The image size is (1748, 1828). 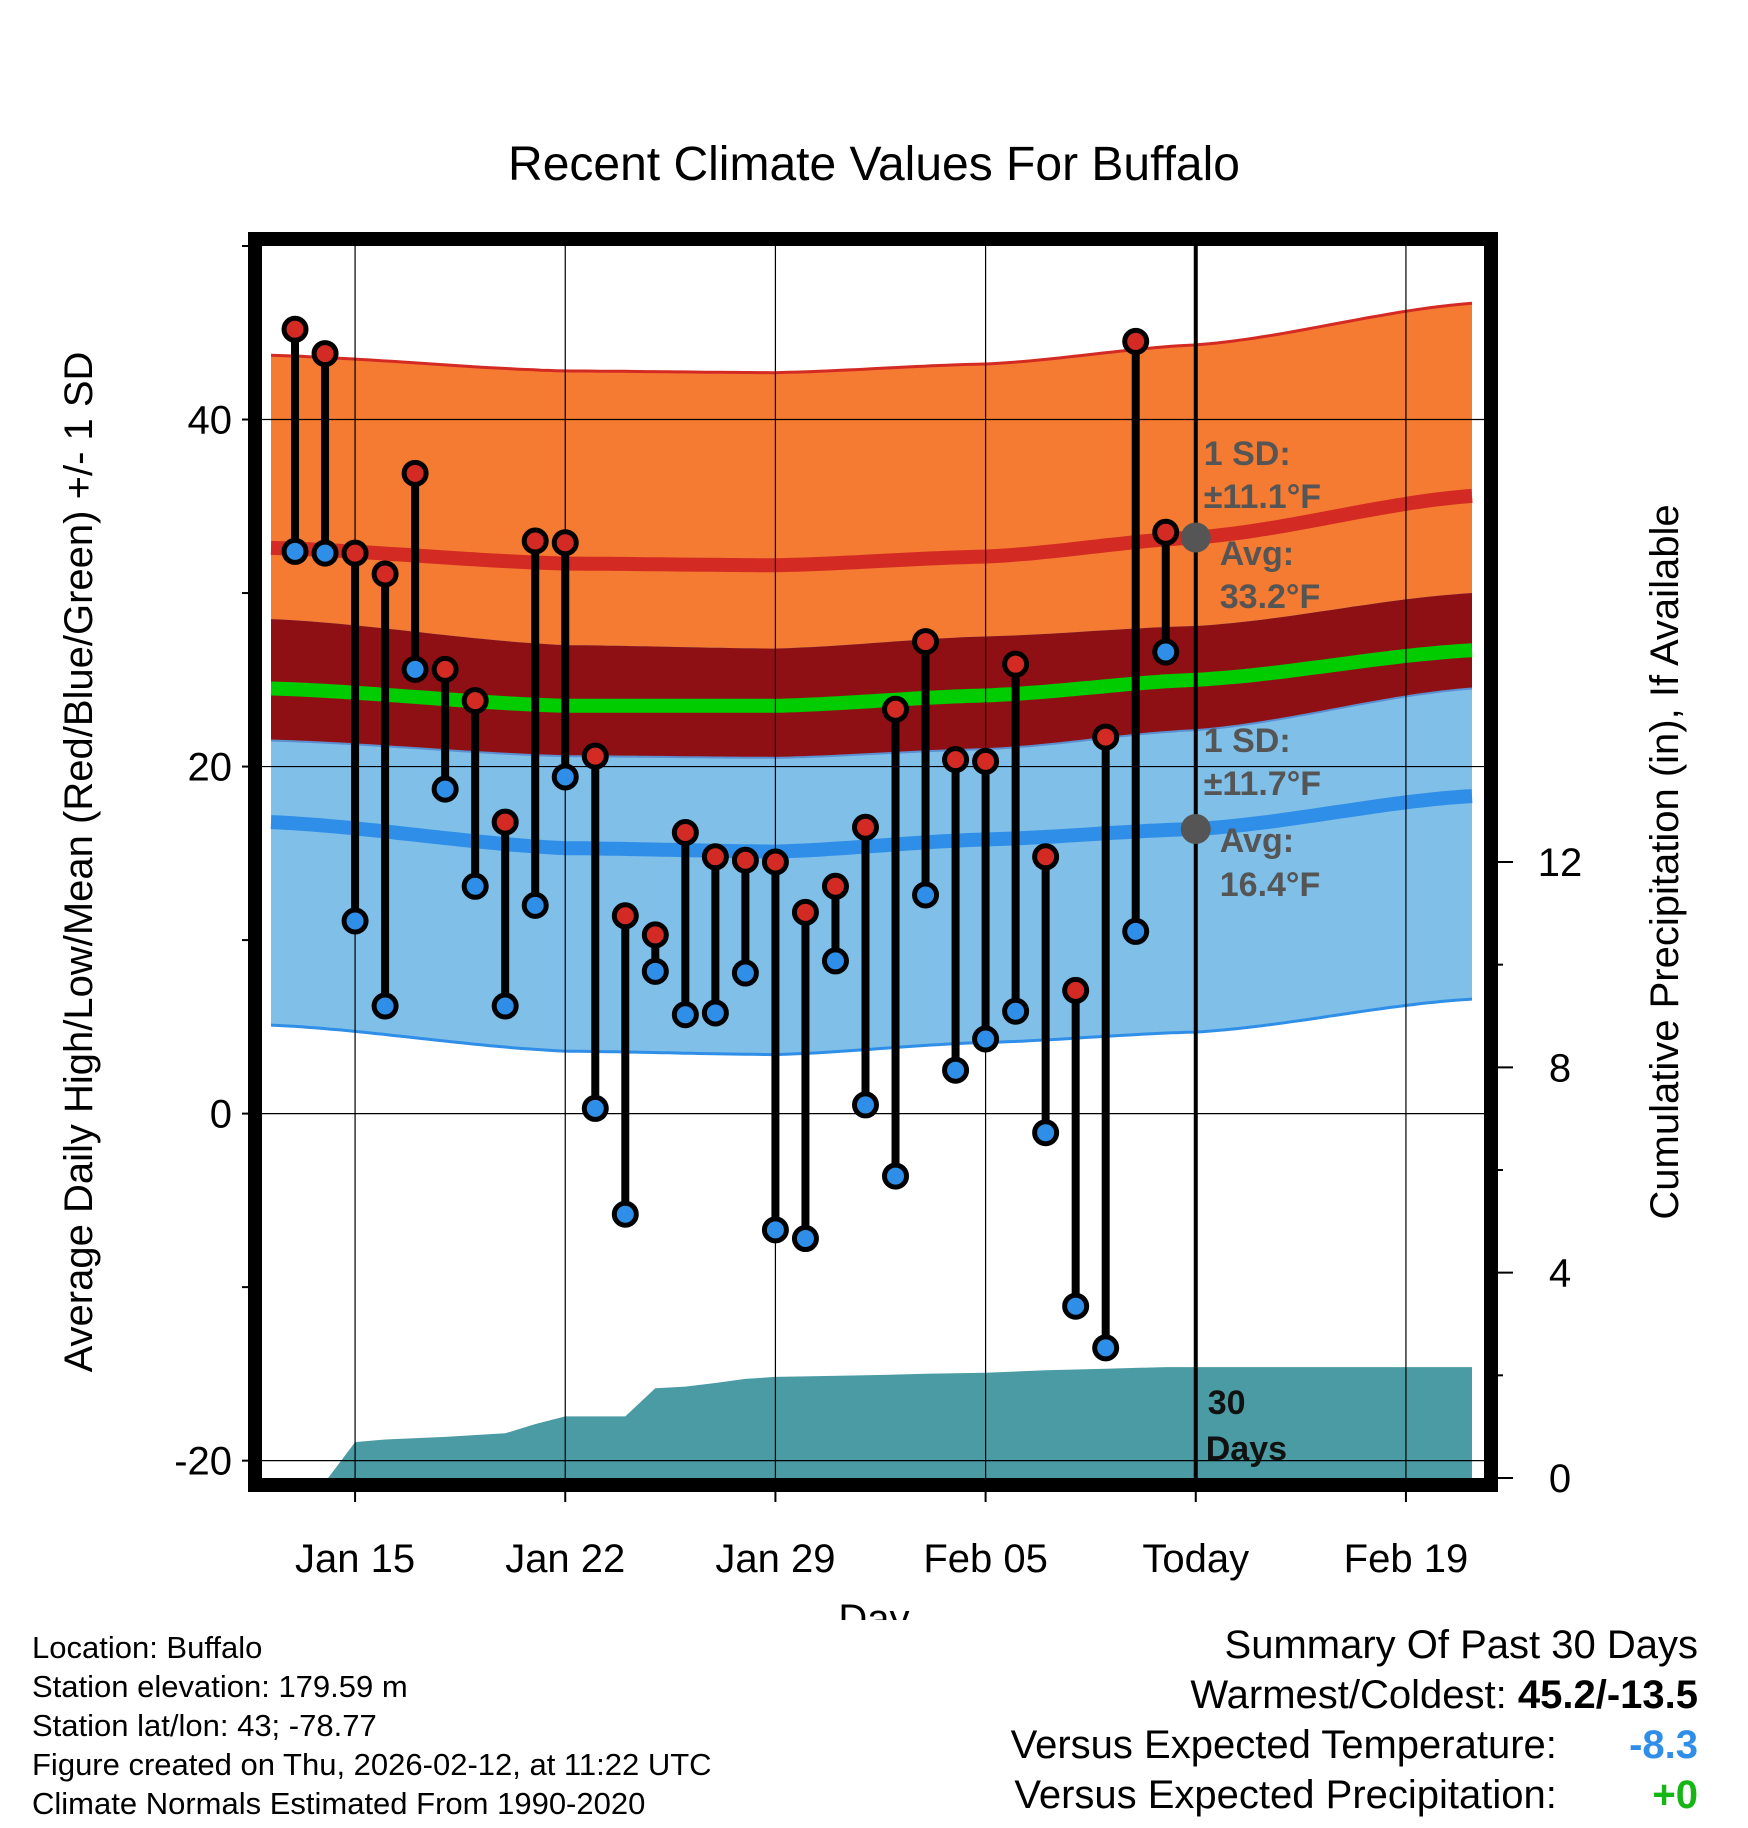 What do you see at coordinates (871, 1027) in the screenshot?
I see `low-sd-lower-line` at bounding box center [871, 1027].